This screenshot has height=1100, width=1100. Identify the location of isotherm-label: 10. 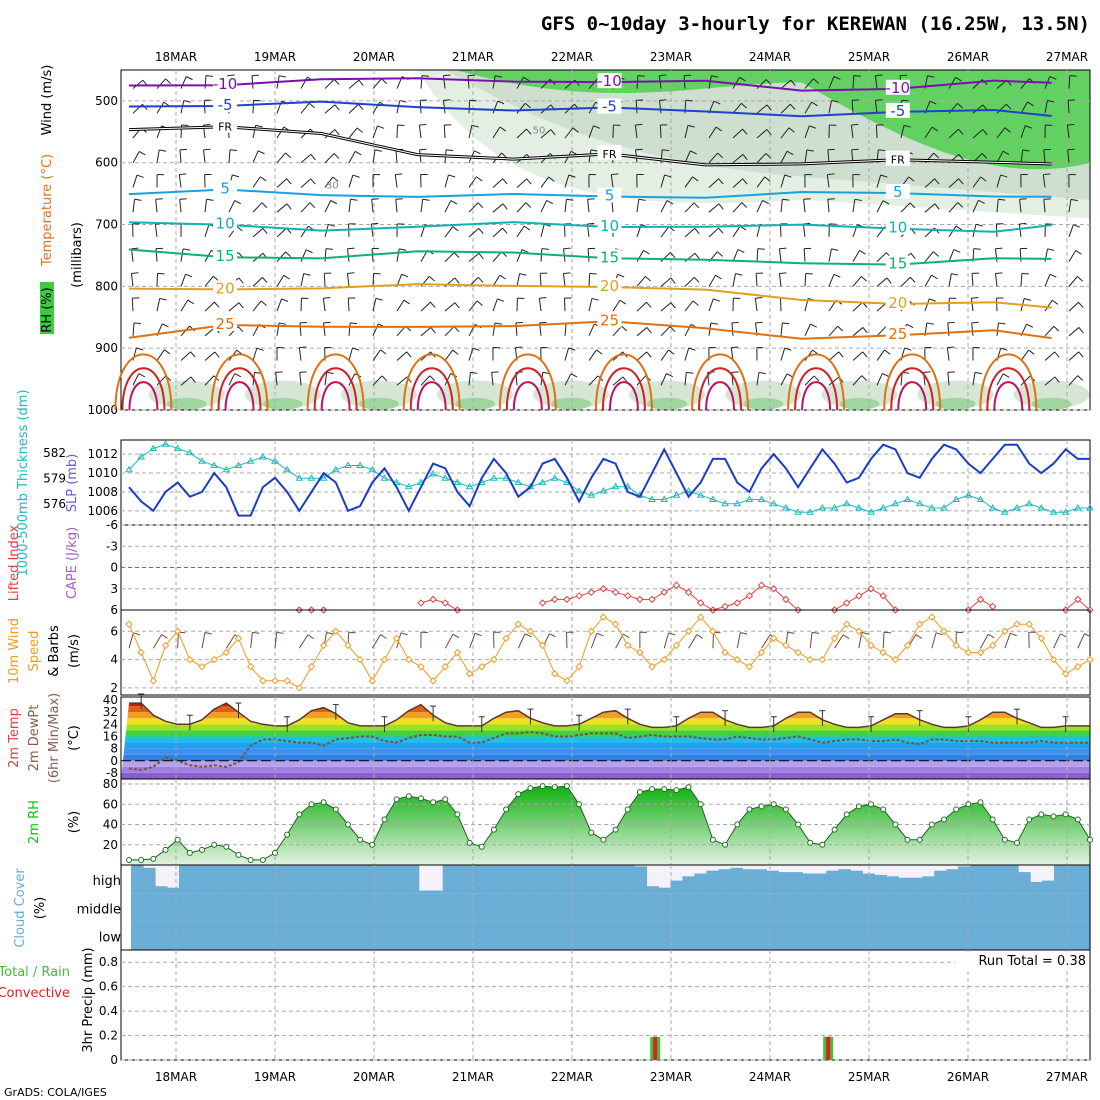
(609, 226).